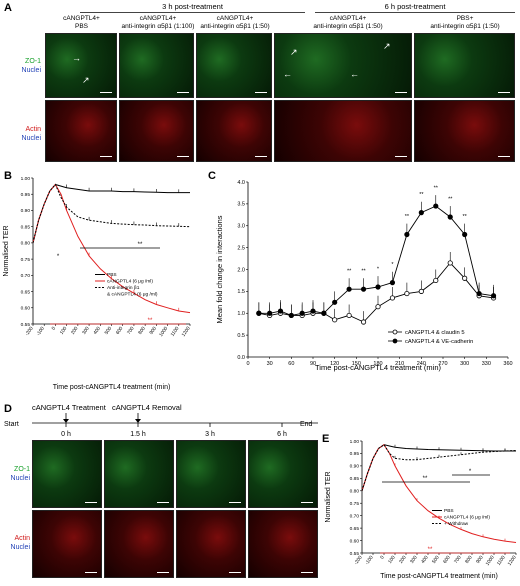 This screenshot has height=586, width=520. Describe the element at coordinates (415, 6) in the screenshot. I see `group-title-6h: 6 h post-treatment` at that location.